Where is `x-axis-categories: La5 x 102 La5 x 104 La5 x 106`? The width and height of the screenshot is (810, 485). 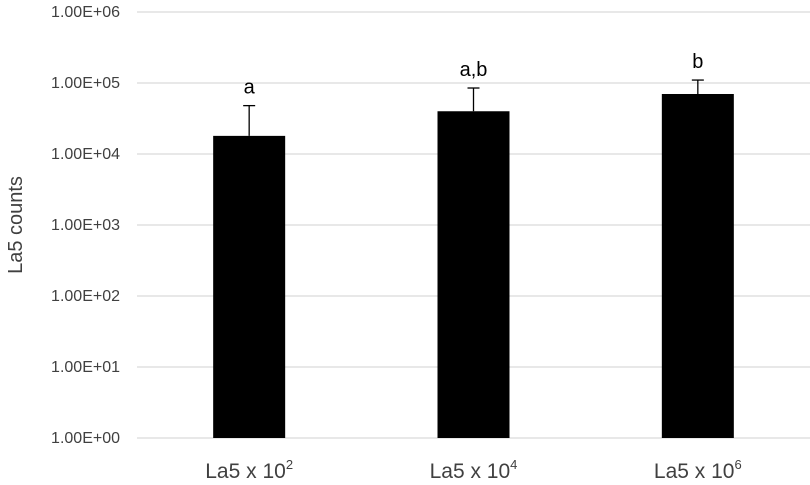
x-axis-categories: La5 x 102 La5 x 104 La5 x 106 is located at coordinates (473, 470).